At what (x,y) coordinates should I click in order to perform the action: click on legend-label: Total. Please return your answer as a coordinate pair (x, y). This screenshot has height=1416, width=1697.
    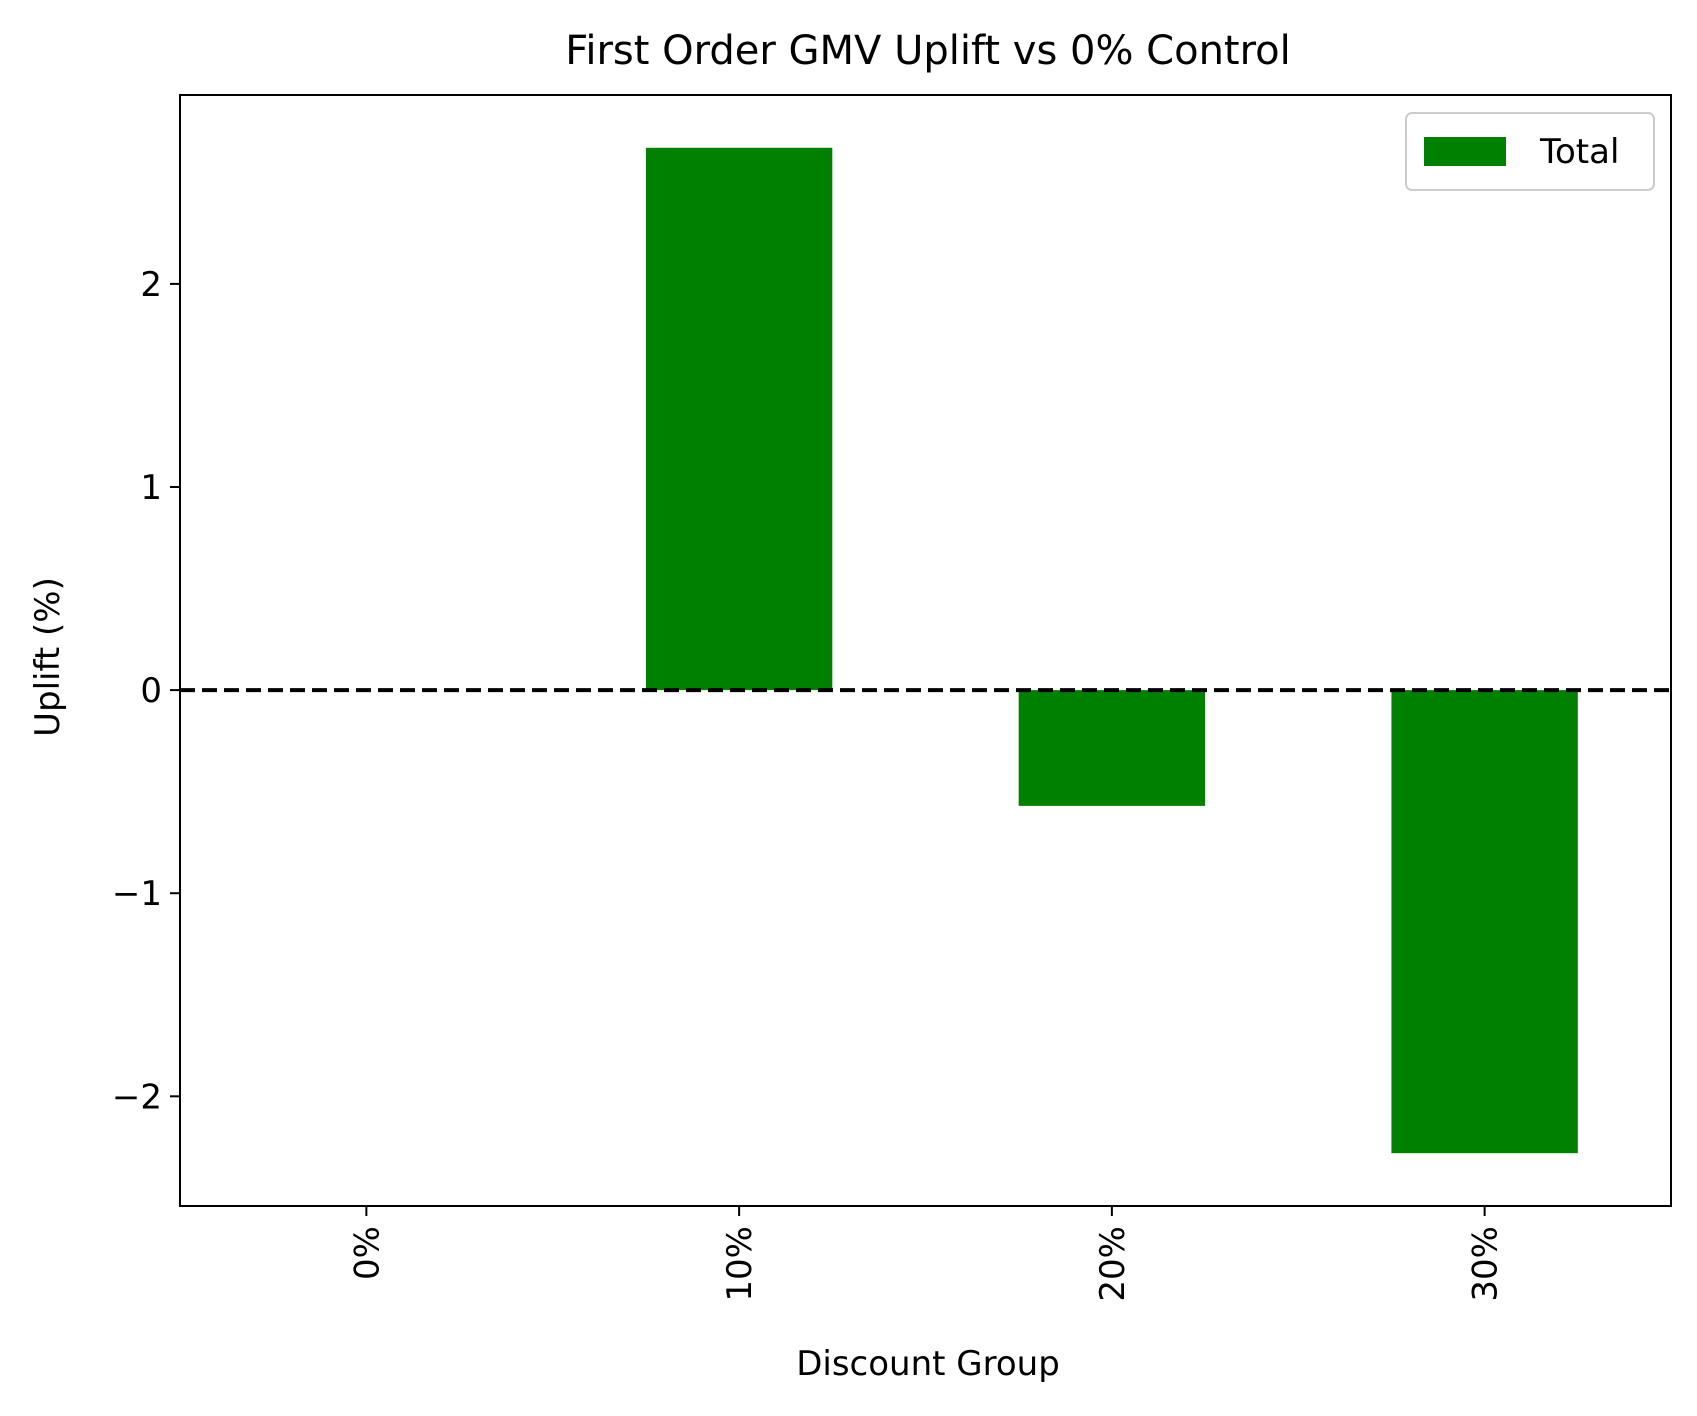
    Looking at the image, I should click on (1579, 152).